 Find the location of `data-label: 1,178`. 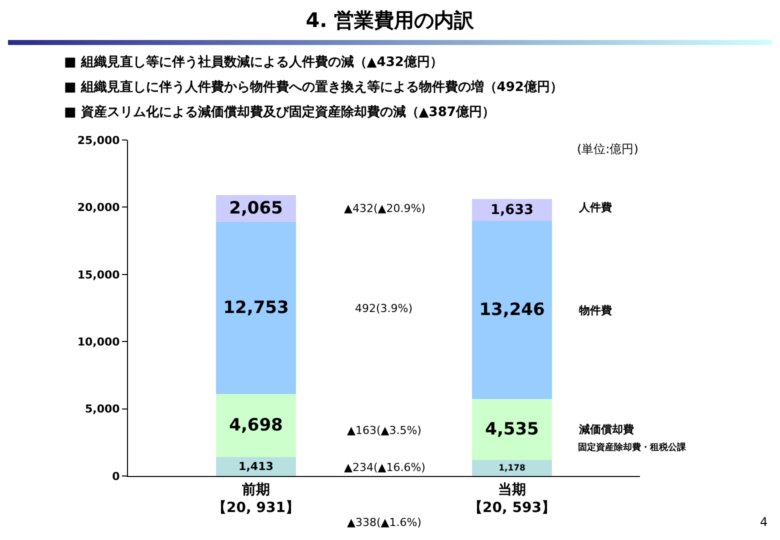

data-label: 1,178 is located at coordinates (512, 469).